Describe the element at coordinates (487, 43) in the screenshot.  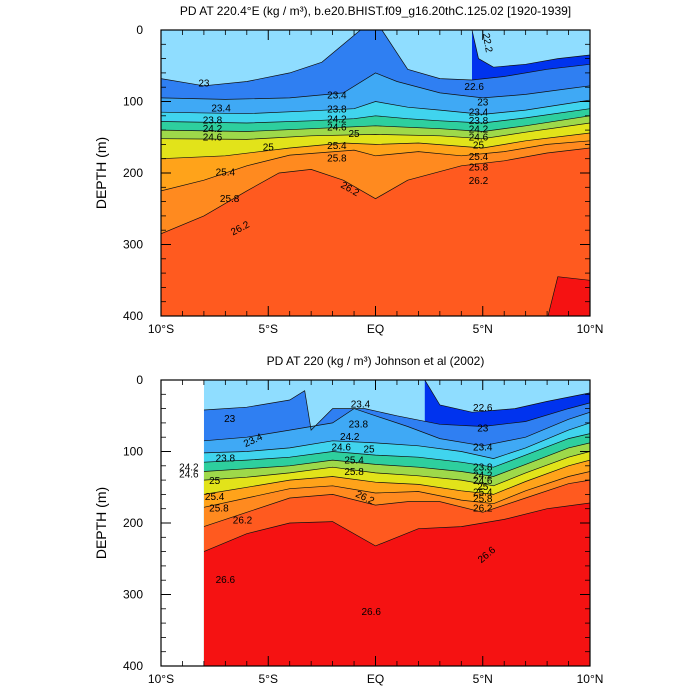
I see `contour-label: 22.2` at that location.